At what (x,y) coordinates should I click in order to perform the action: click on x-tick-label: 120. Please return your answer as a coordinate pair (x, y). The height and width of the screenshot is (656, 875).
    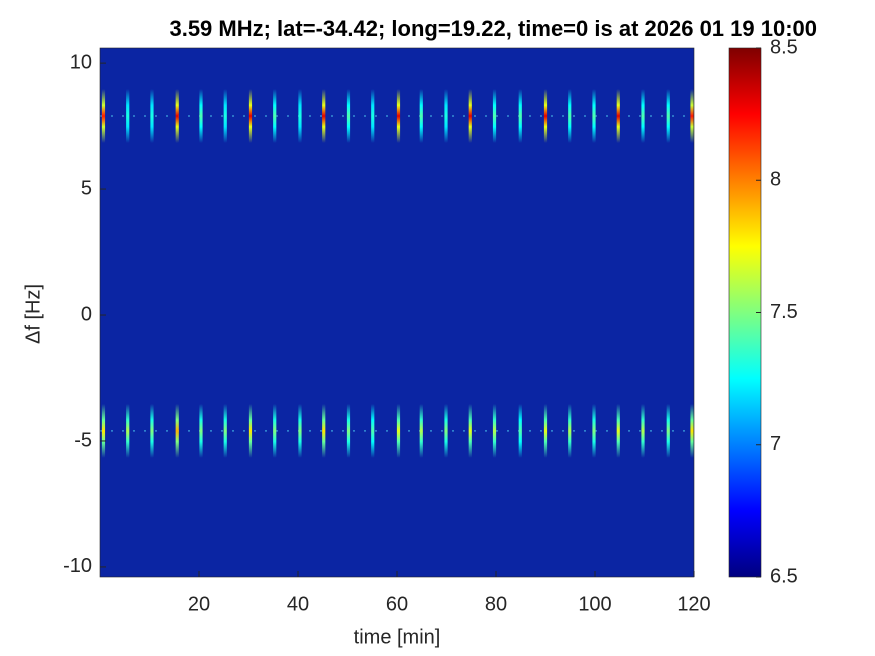
    Looking at the image, I should click on (693, 604).